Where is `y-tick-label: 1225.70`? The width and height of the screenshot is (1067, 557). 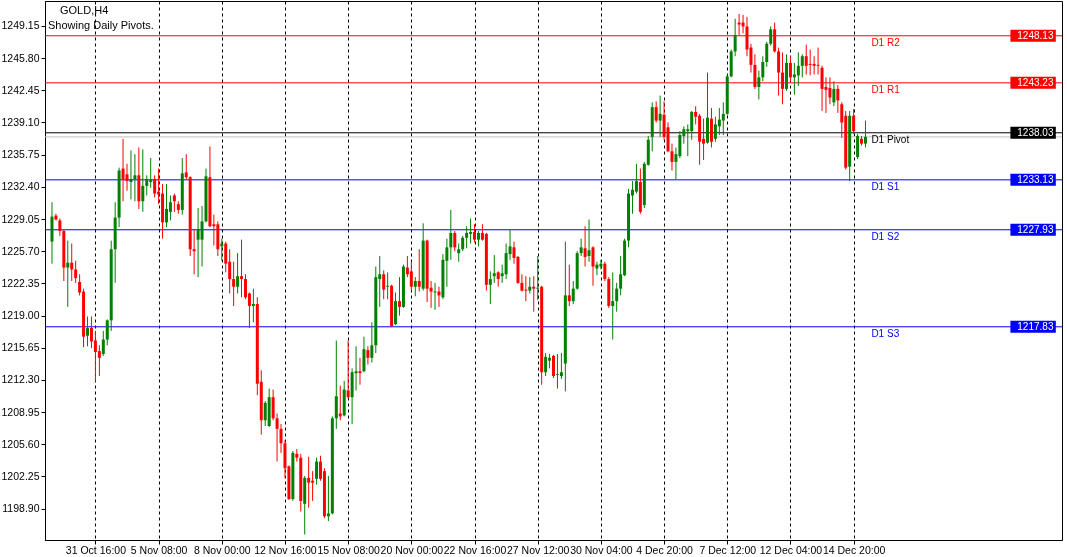
y-tick-label: 1225.70 is located at coordinates (20, 250).